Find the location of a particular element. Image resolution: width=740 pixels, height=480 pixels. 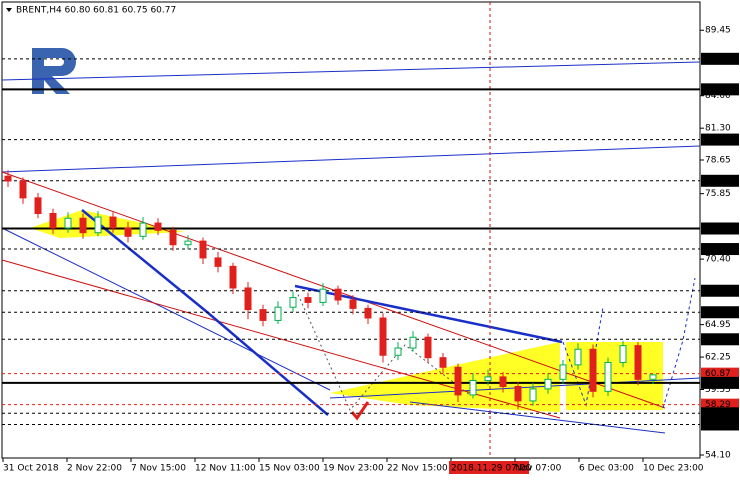

level-label: 67.77 is located at coordinates (718, 291).